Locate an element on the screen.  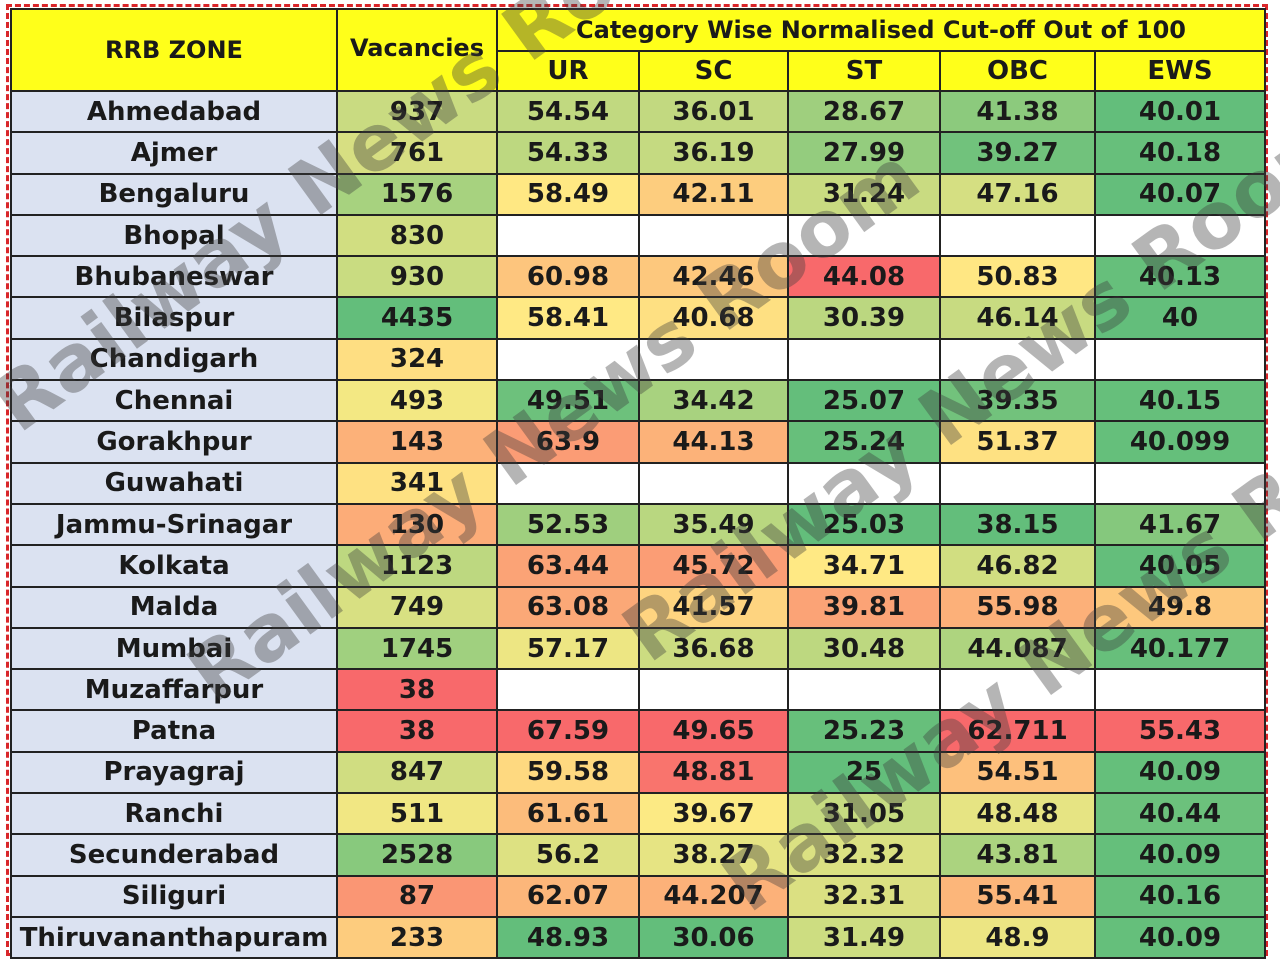
ur-cell: 54.54 is located at coordinates (568, 111).